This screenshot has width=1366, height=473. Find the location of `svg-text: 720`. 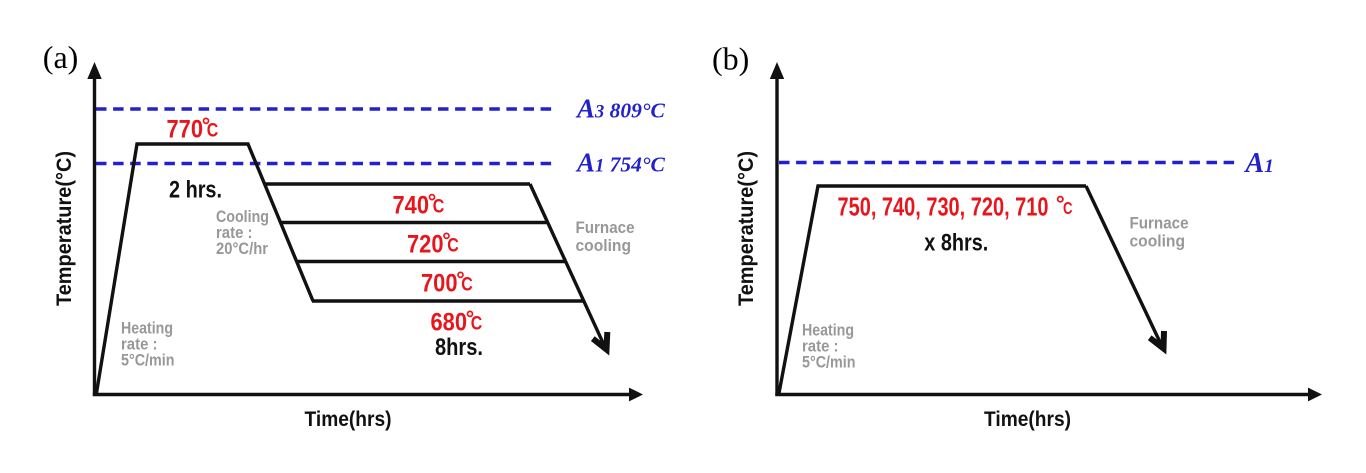

svg-text: 720 is located at coordinates (425, 244).